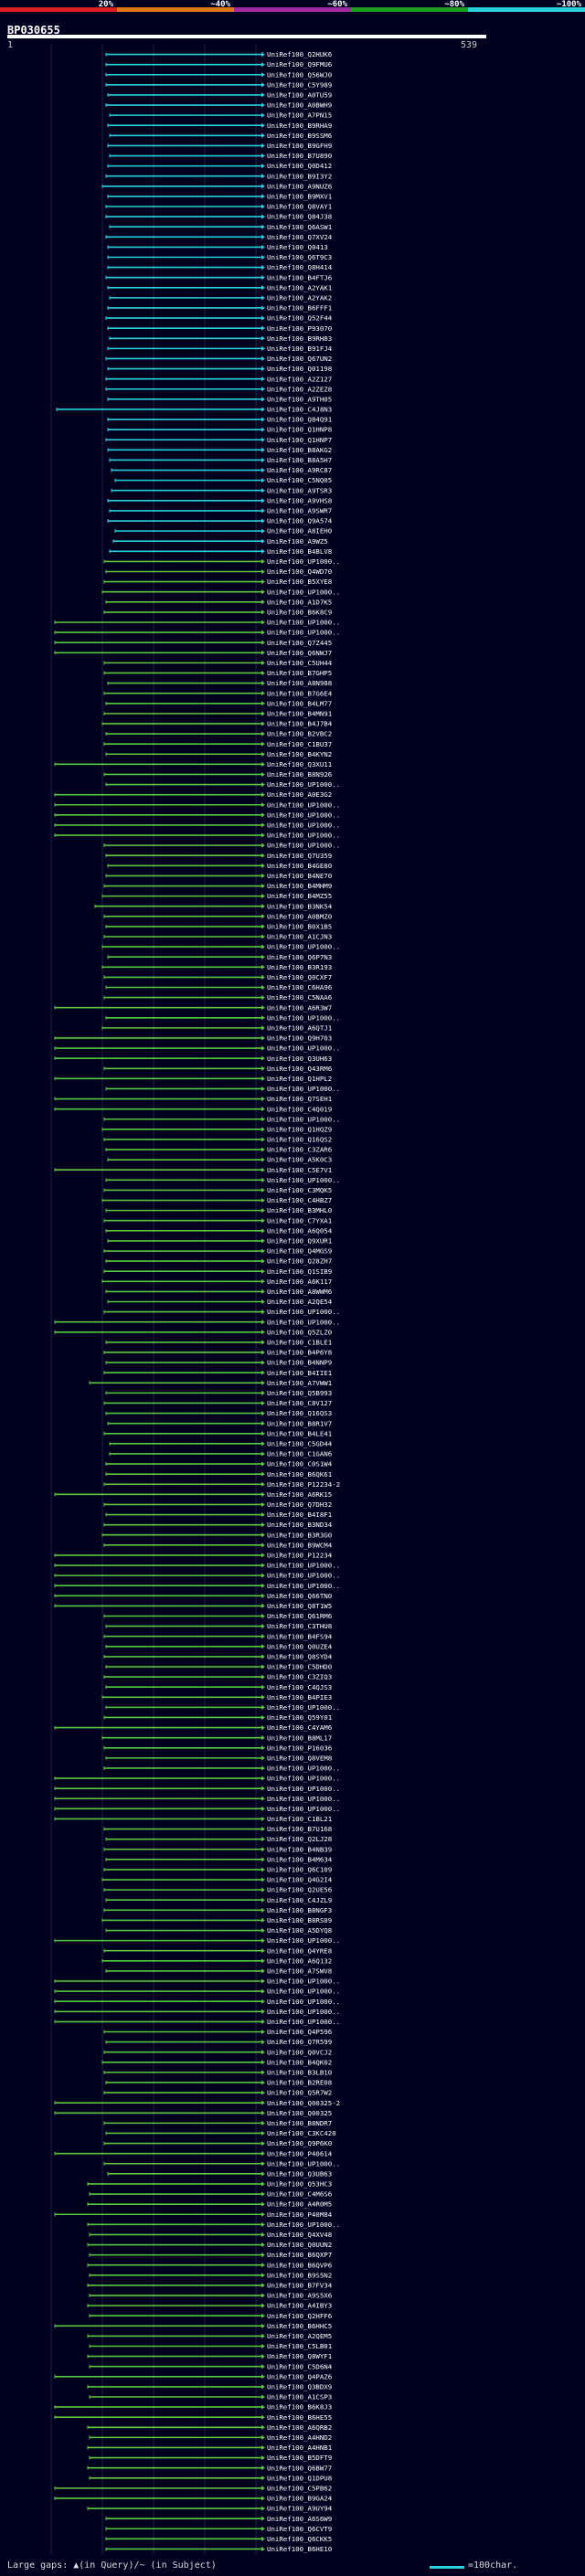  Describe the element at coordinates (299, 450) in the screenshot. I see `hit-label: UniRef100_B8AKG2` at that location.